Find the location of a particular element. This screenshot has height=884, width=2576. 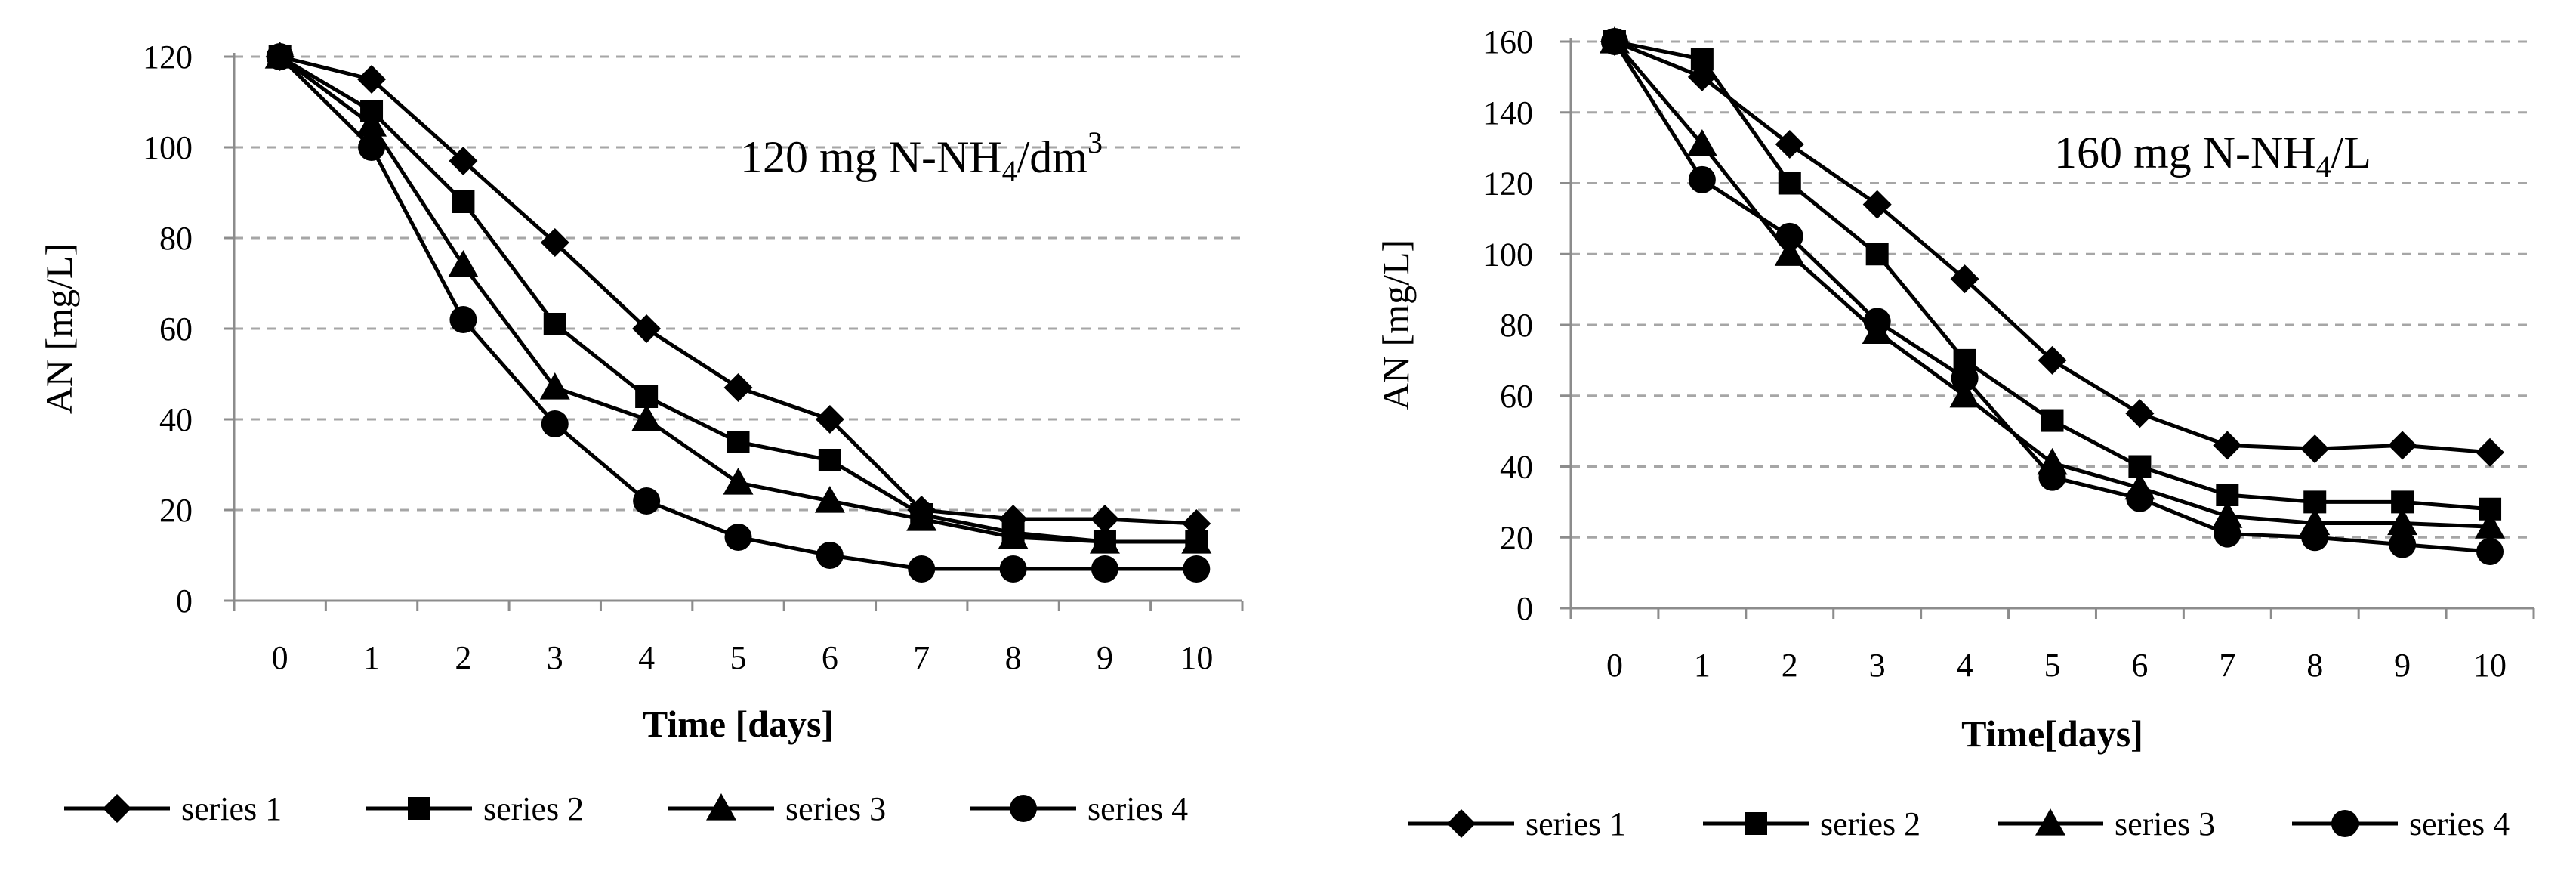

y-tick-label: 20 is located at coordinates (1516, 537).